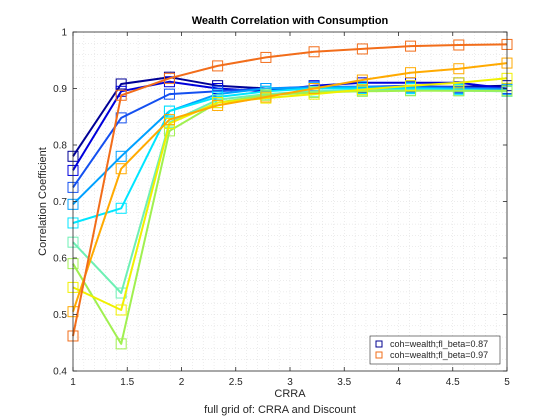  What do you see at coordinates (43, 201) in the screenshot?
I see `y-axis-label: Correlation Coefficient` at bounding box center [43, 201].